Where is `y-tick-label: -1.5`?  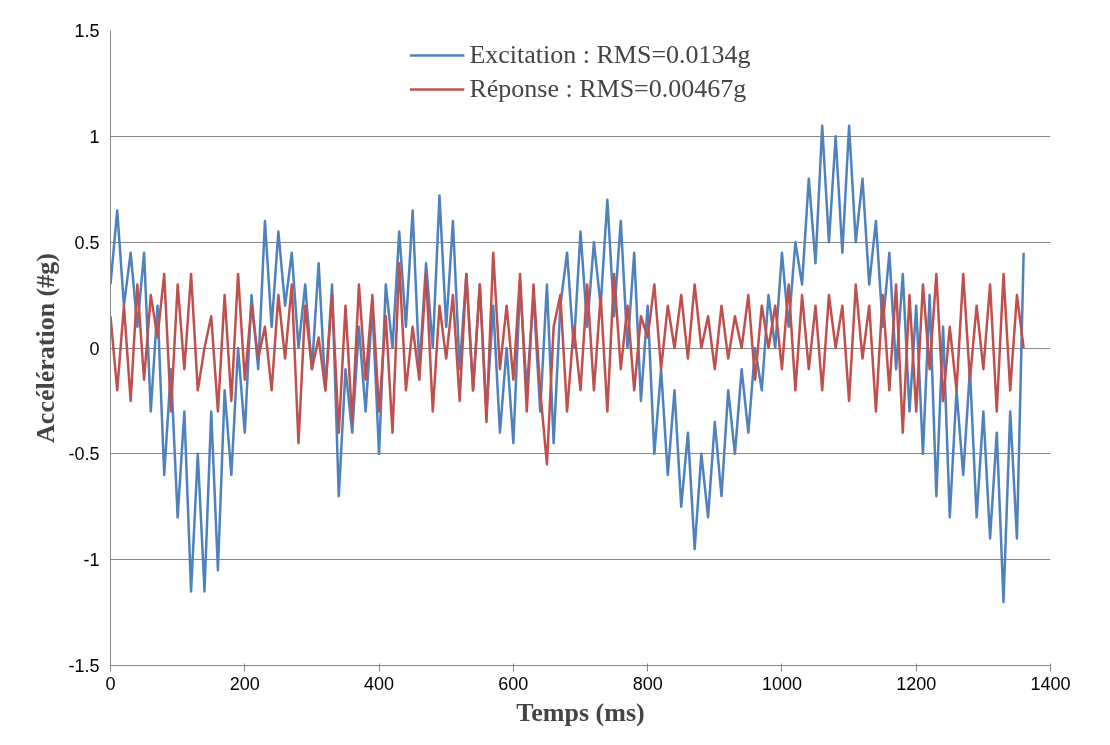 y-tick-label: -1.5 is located at coordinates (84, 666).